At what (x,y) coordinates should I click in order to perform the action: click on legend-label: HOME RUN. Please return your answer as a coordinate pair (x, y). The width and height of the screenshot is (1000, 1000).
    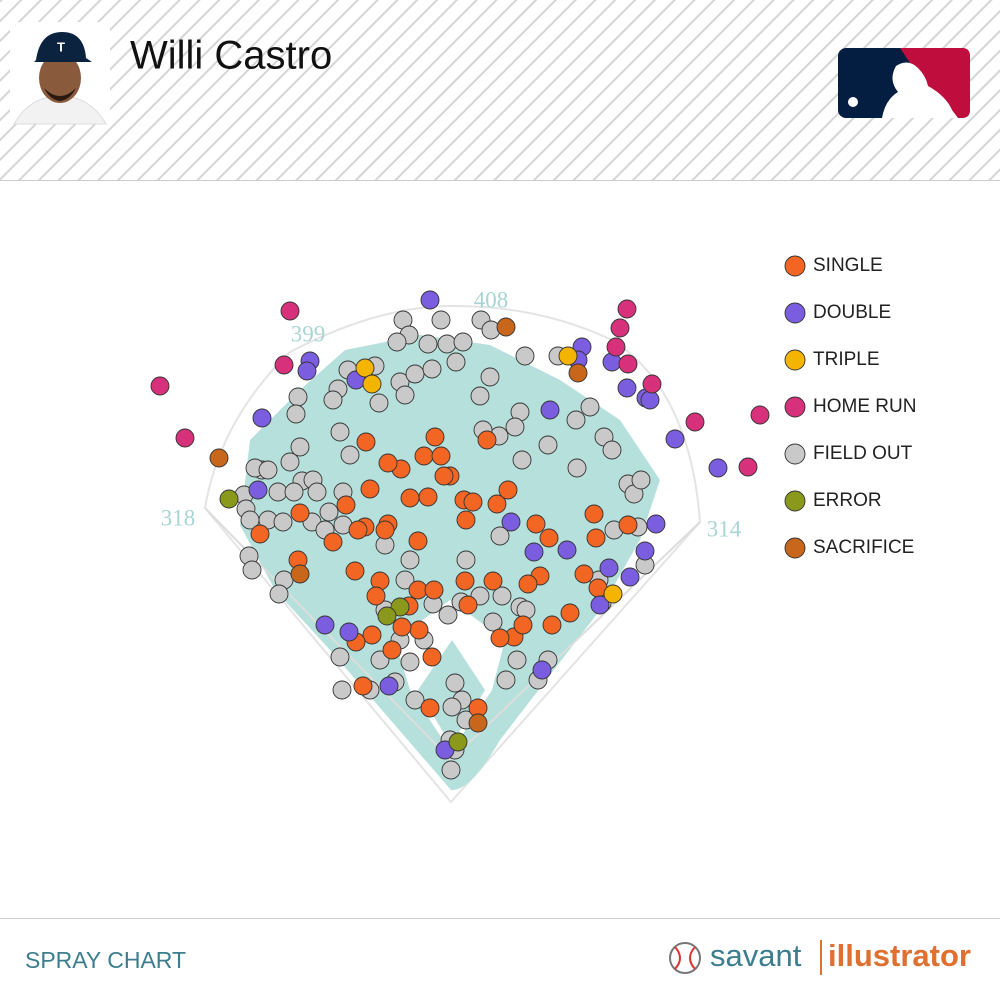
    Looking at the image, I should click on (864, 406).